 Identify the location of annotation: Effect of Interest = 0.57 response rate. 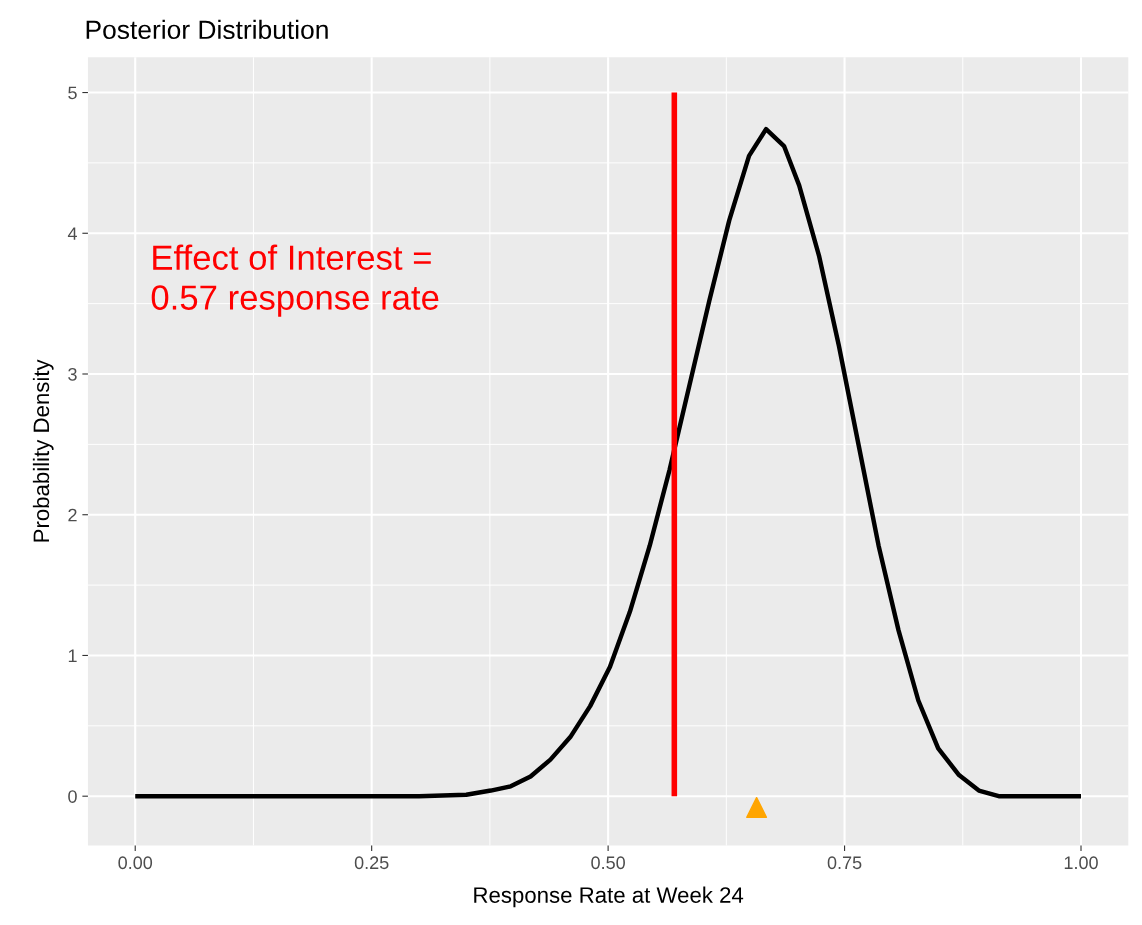
(295, 280).